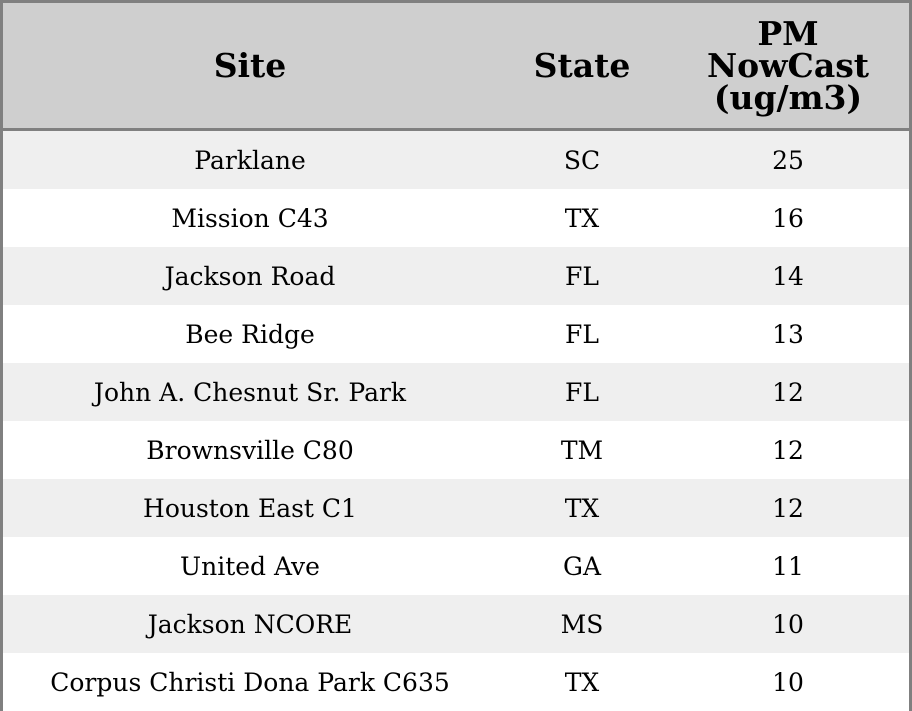  Describe the element at coordinates (788, 160) in the screenshot. I see `cell-value: 25` at that location.